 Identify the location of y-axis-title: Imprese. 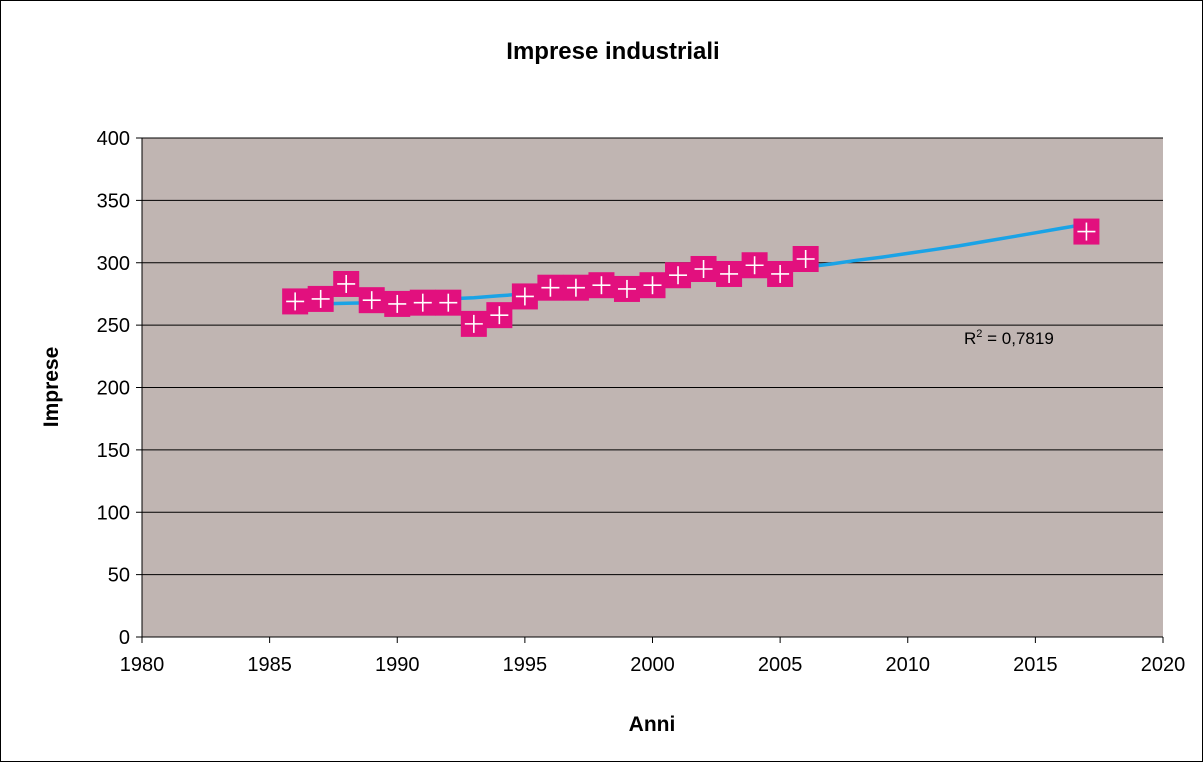
(51, 387).